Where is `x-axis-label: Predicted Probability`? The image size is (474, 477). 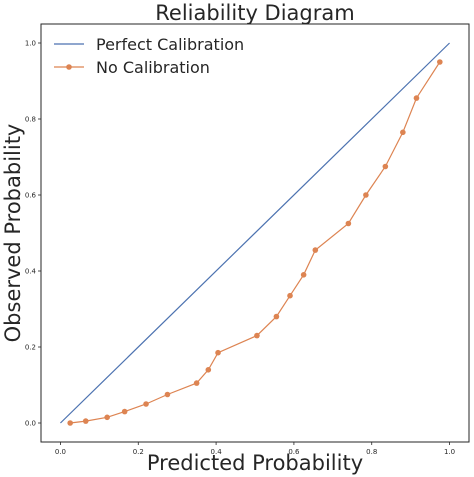 x-axis-label: Predicted Probability is located at coordinates (255, 463).